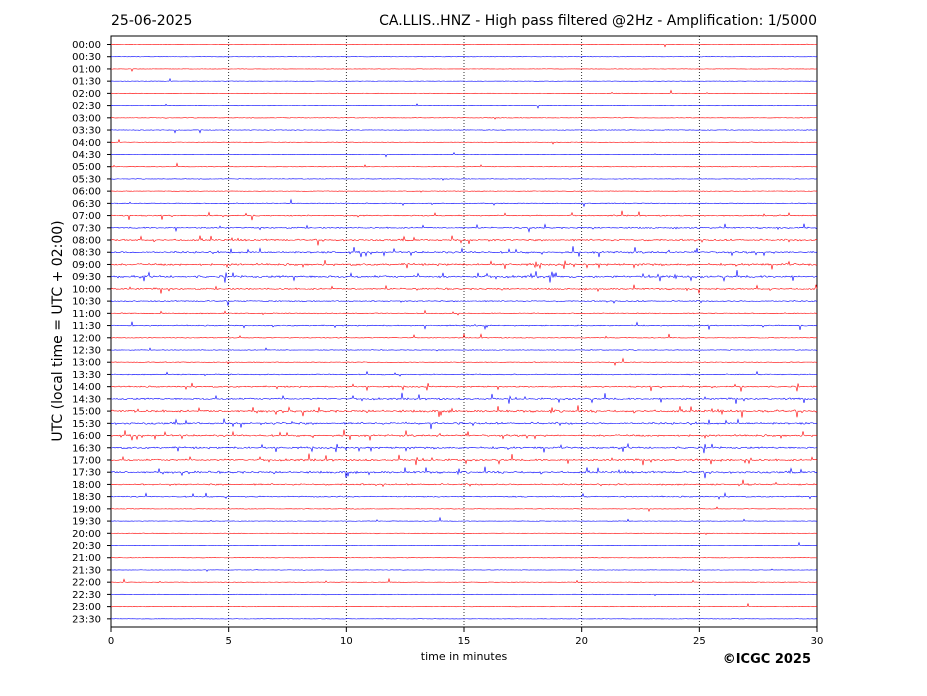 This screenshot has width=927, height=696. Describe the element at coordinates (86, 485) in the screenshot. I see `y-tick-label: 18:00` at that location.